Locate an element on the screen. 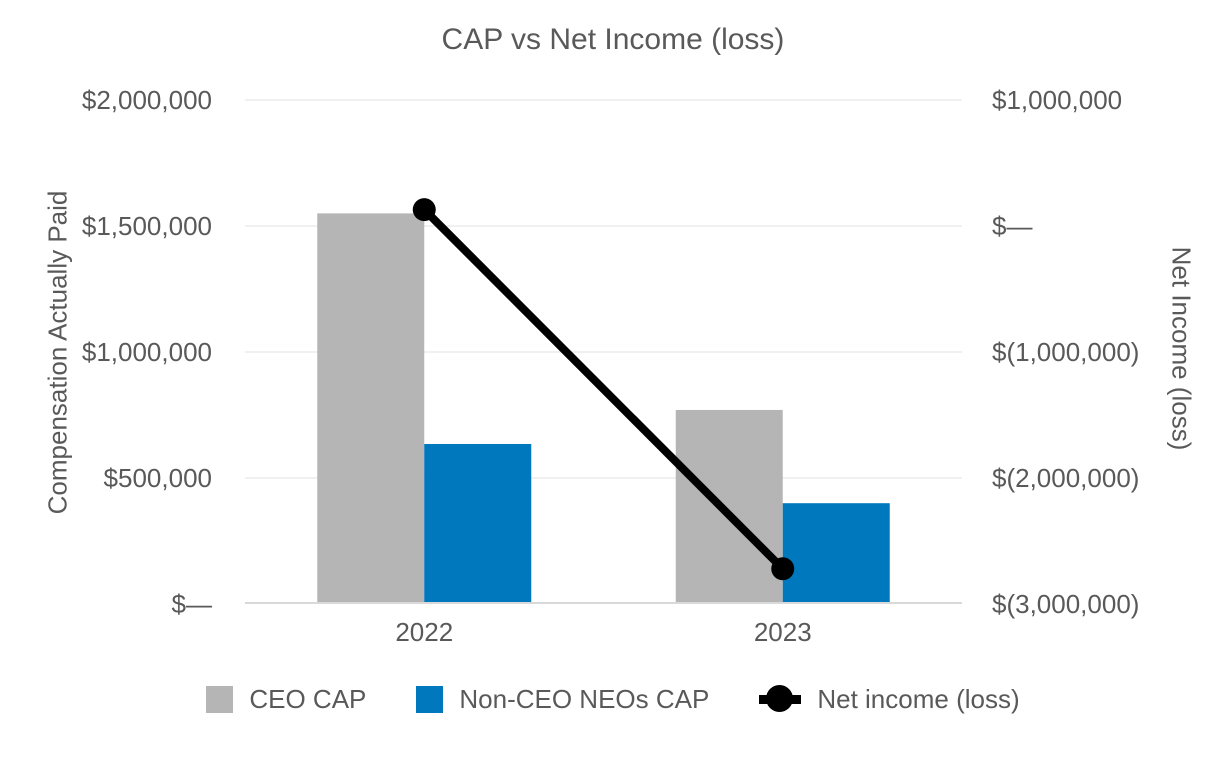  point-net-income-loss--2022 is located at coordinates (424, 210).